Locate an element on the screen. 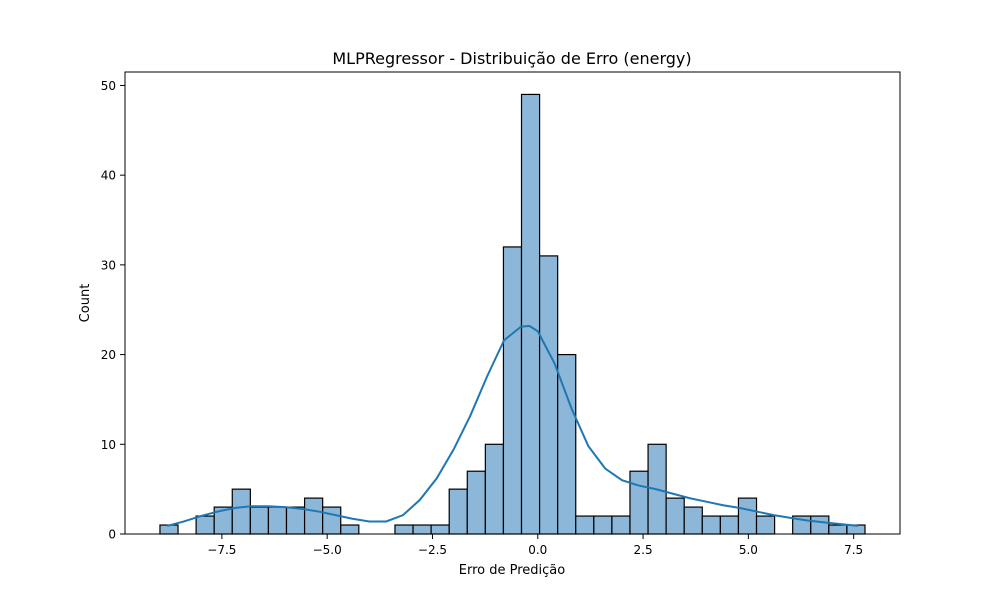 Image resolution: width=1000 pixels, height=600 pixels. x-tick-label: 7.5 is located at coordinates (853, 550).